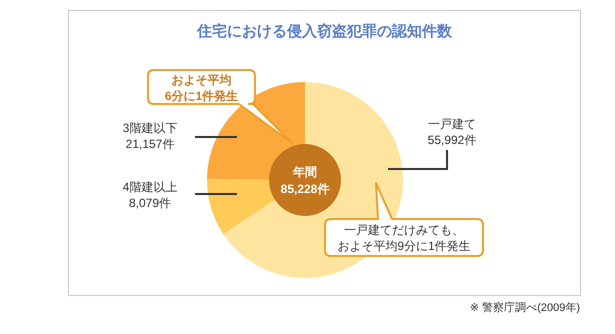 This screenshot has width=615, height=334. I want to click on data-label: 21,157件, so click(150, 144).